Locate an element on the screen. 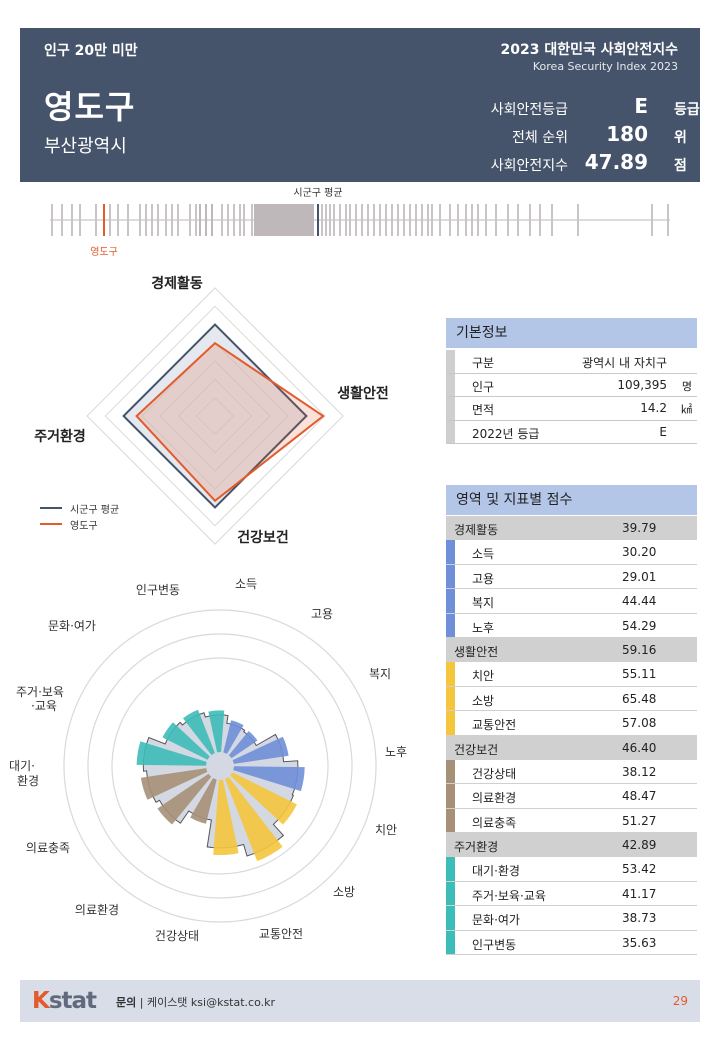 The height and width of the screenshot is (1040, 720). polar-rings is located at coordinates (220, 766).